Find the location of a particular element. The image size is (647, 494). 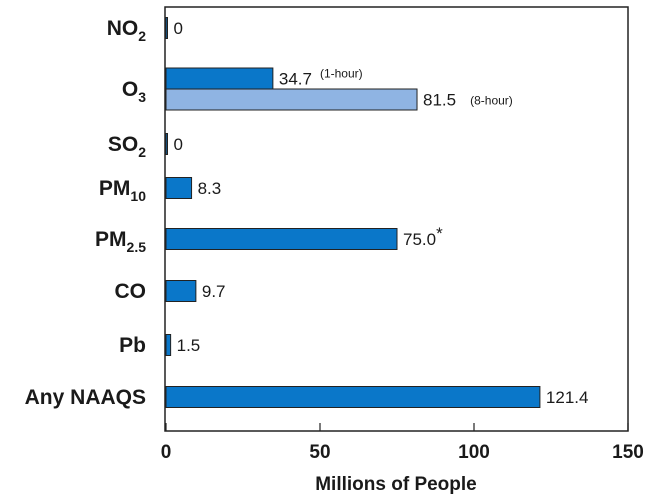

category-label: PM2.5 is located at coordinates (120, 241).